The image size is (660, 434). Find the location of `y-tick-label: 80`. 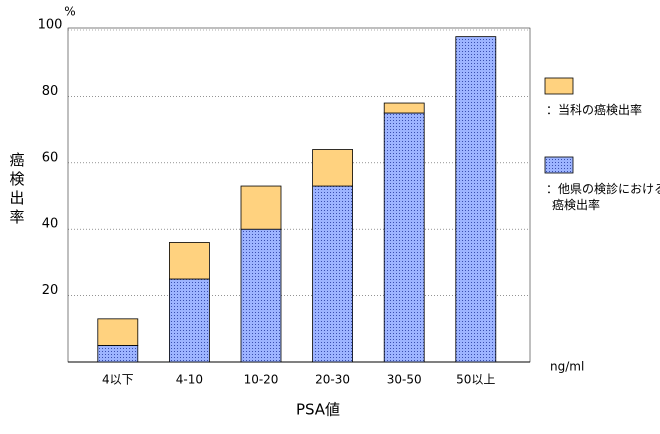

y-tick-label: 80 is located at coordinates (50, 91).